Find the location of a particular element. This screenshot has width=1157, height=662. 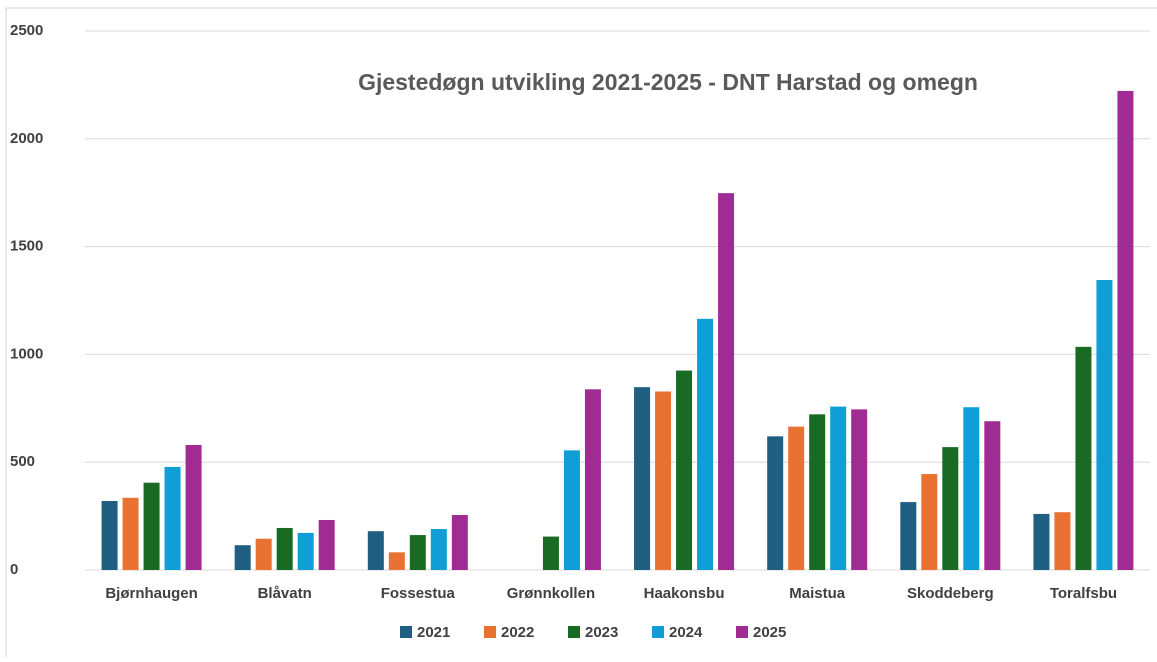

y-tick-label: 1500 is located at coordinates (26, 246).